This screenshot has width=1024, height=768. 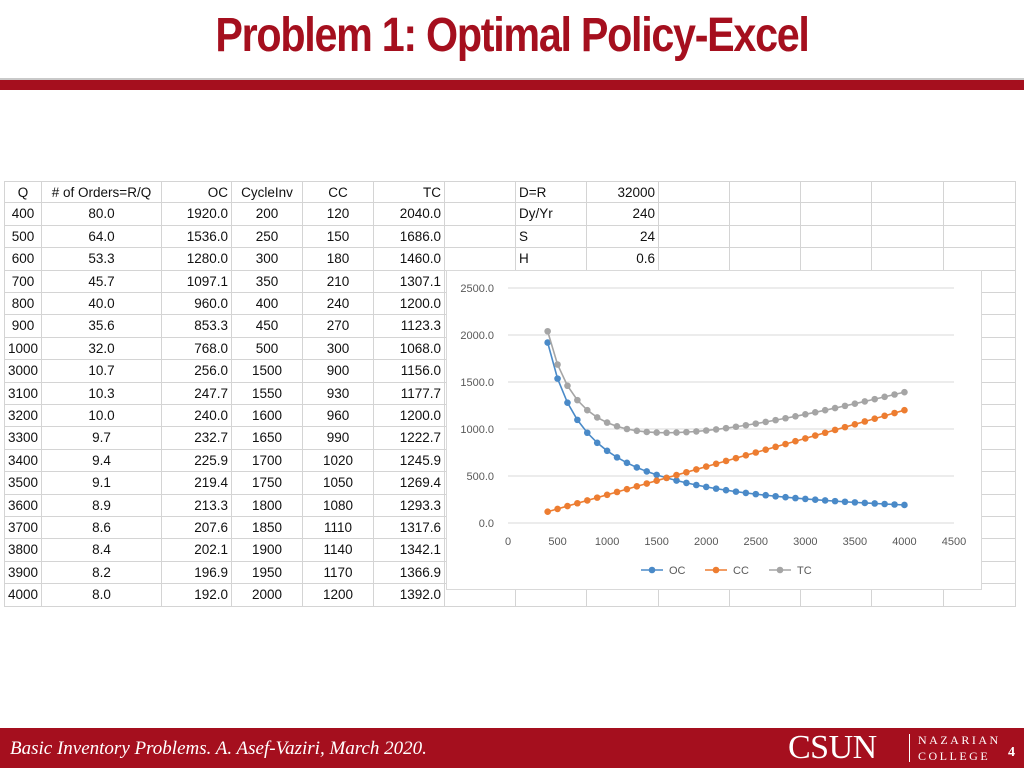 I want to click on table-cell: 150, so click(x=338, y=237).